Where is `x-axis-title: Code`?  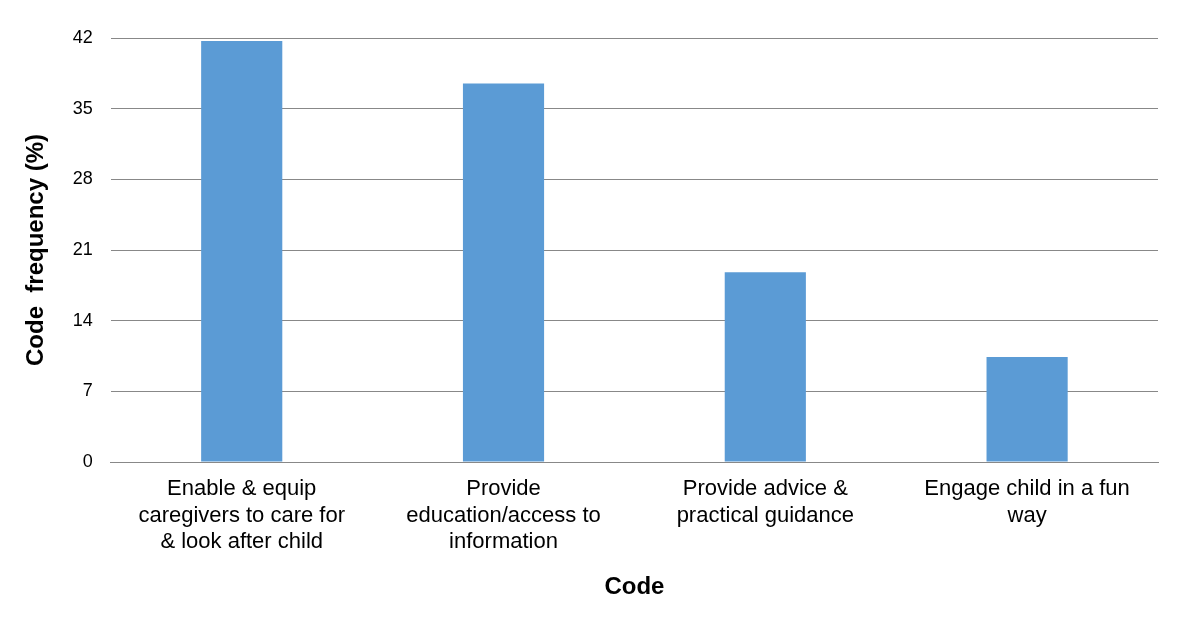 x-axis-title: Code is located at coordinates (634, 586).